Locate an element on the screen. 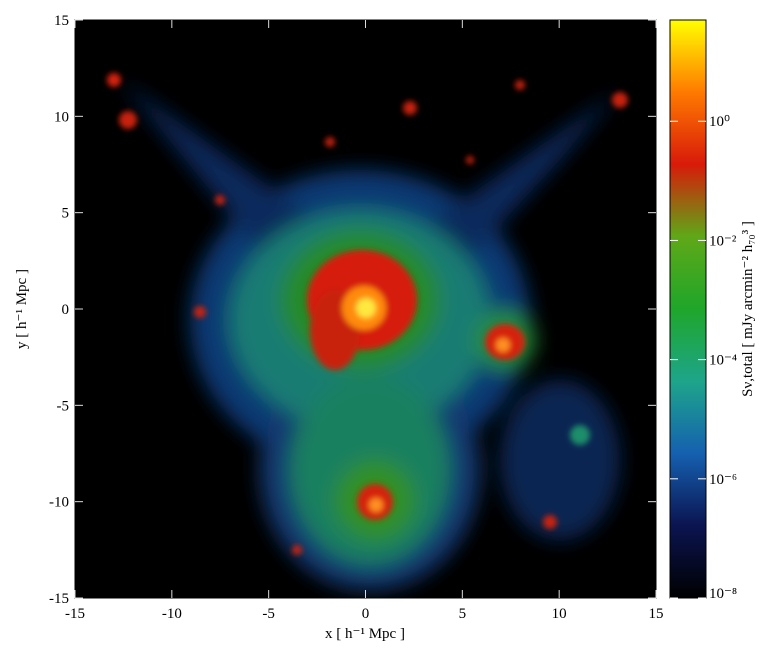 Image resolution: width=771 pixels, height=667 pixels. colorbar-tick-label: 10⁻² is located at coordinates (723, 241).